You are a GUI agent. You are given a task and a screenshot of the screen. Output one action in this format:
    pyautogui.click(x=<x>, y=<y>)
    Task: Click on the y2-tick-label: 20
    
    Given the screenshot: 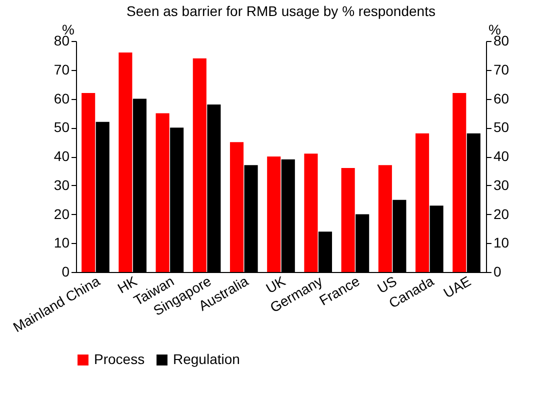 What is the action you would take?
    pyautogui.click(x=502, y=214)
    